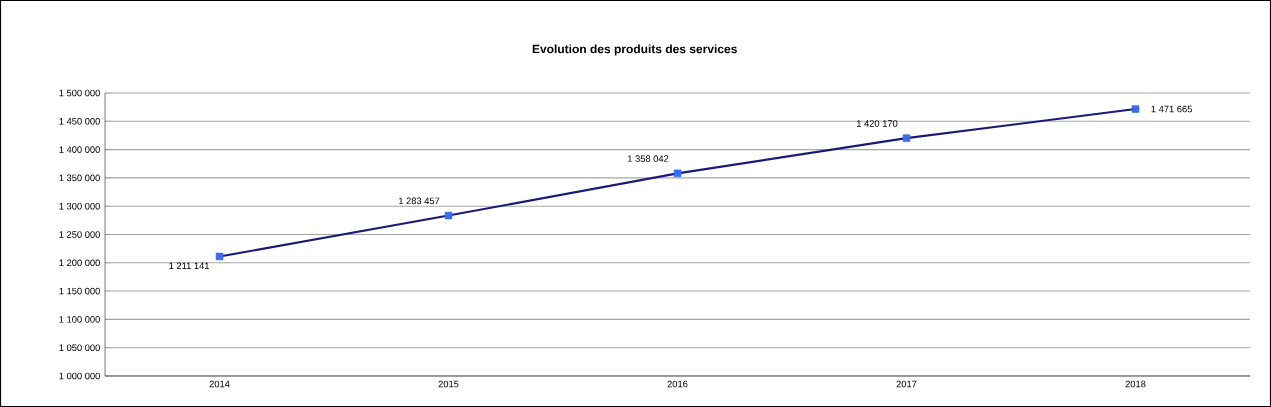 The image size is (1271, 407). Describe the element at coordinates (79, 234) in the screenshot. I see `y-tick-label: 1 250 000` at that location.